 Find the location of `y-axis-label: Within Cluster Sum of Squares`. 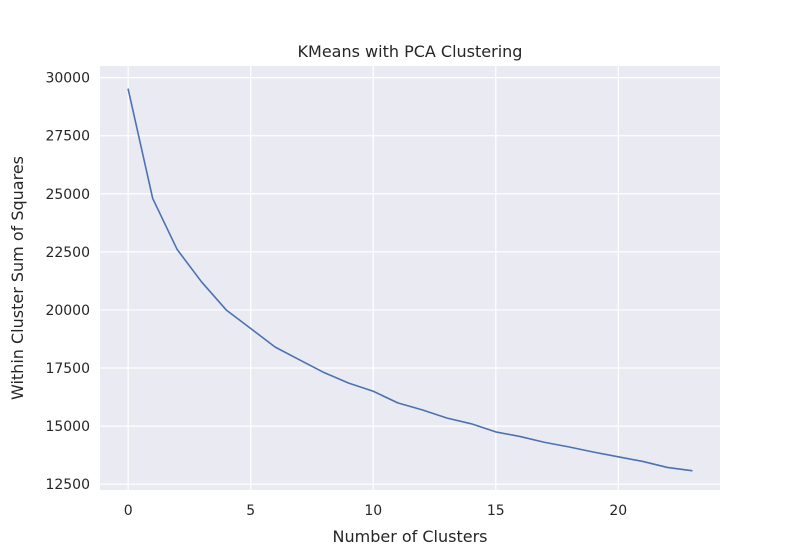

y-axis-label: Within Cluster Sum of Squares is located at coordinates (17, 278).